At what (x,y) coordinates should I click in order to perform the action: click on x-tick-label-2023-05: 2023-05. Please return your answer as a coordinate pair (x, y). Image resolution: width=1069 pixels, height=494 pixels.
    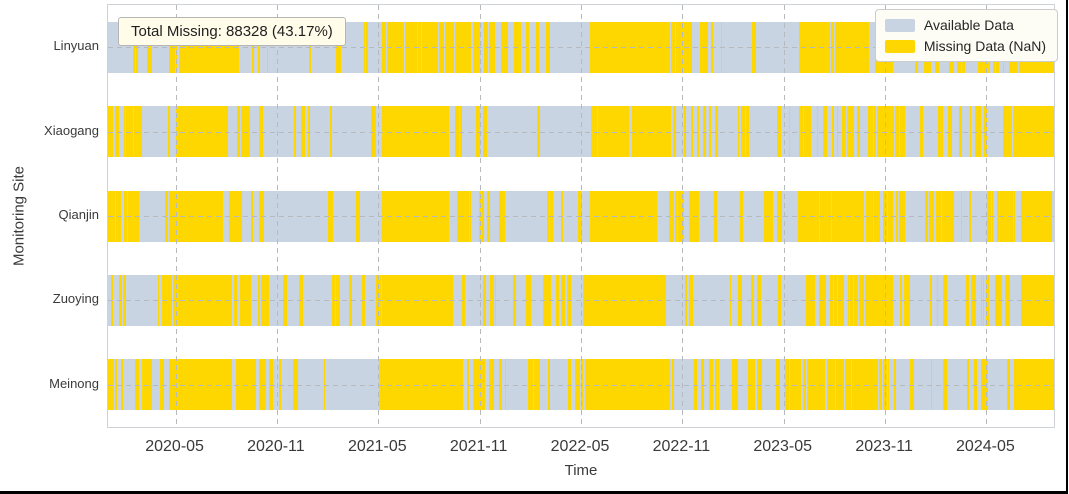
    Looking at the image, I should click on (783, 446).